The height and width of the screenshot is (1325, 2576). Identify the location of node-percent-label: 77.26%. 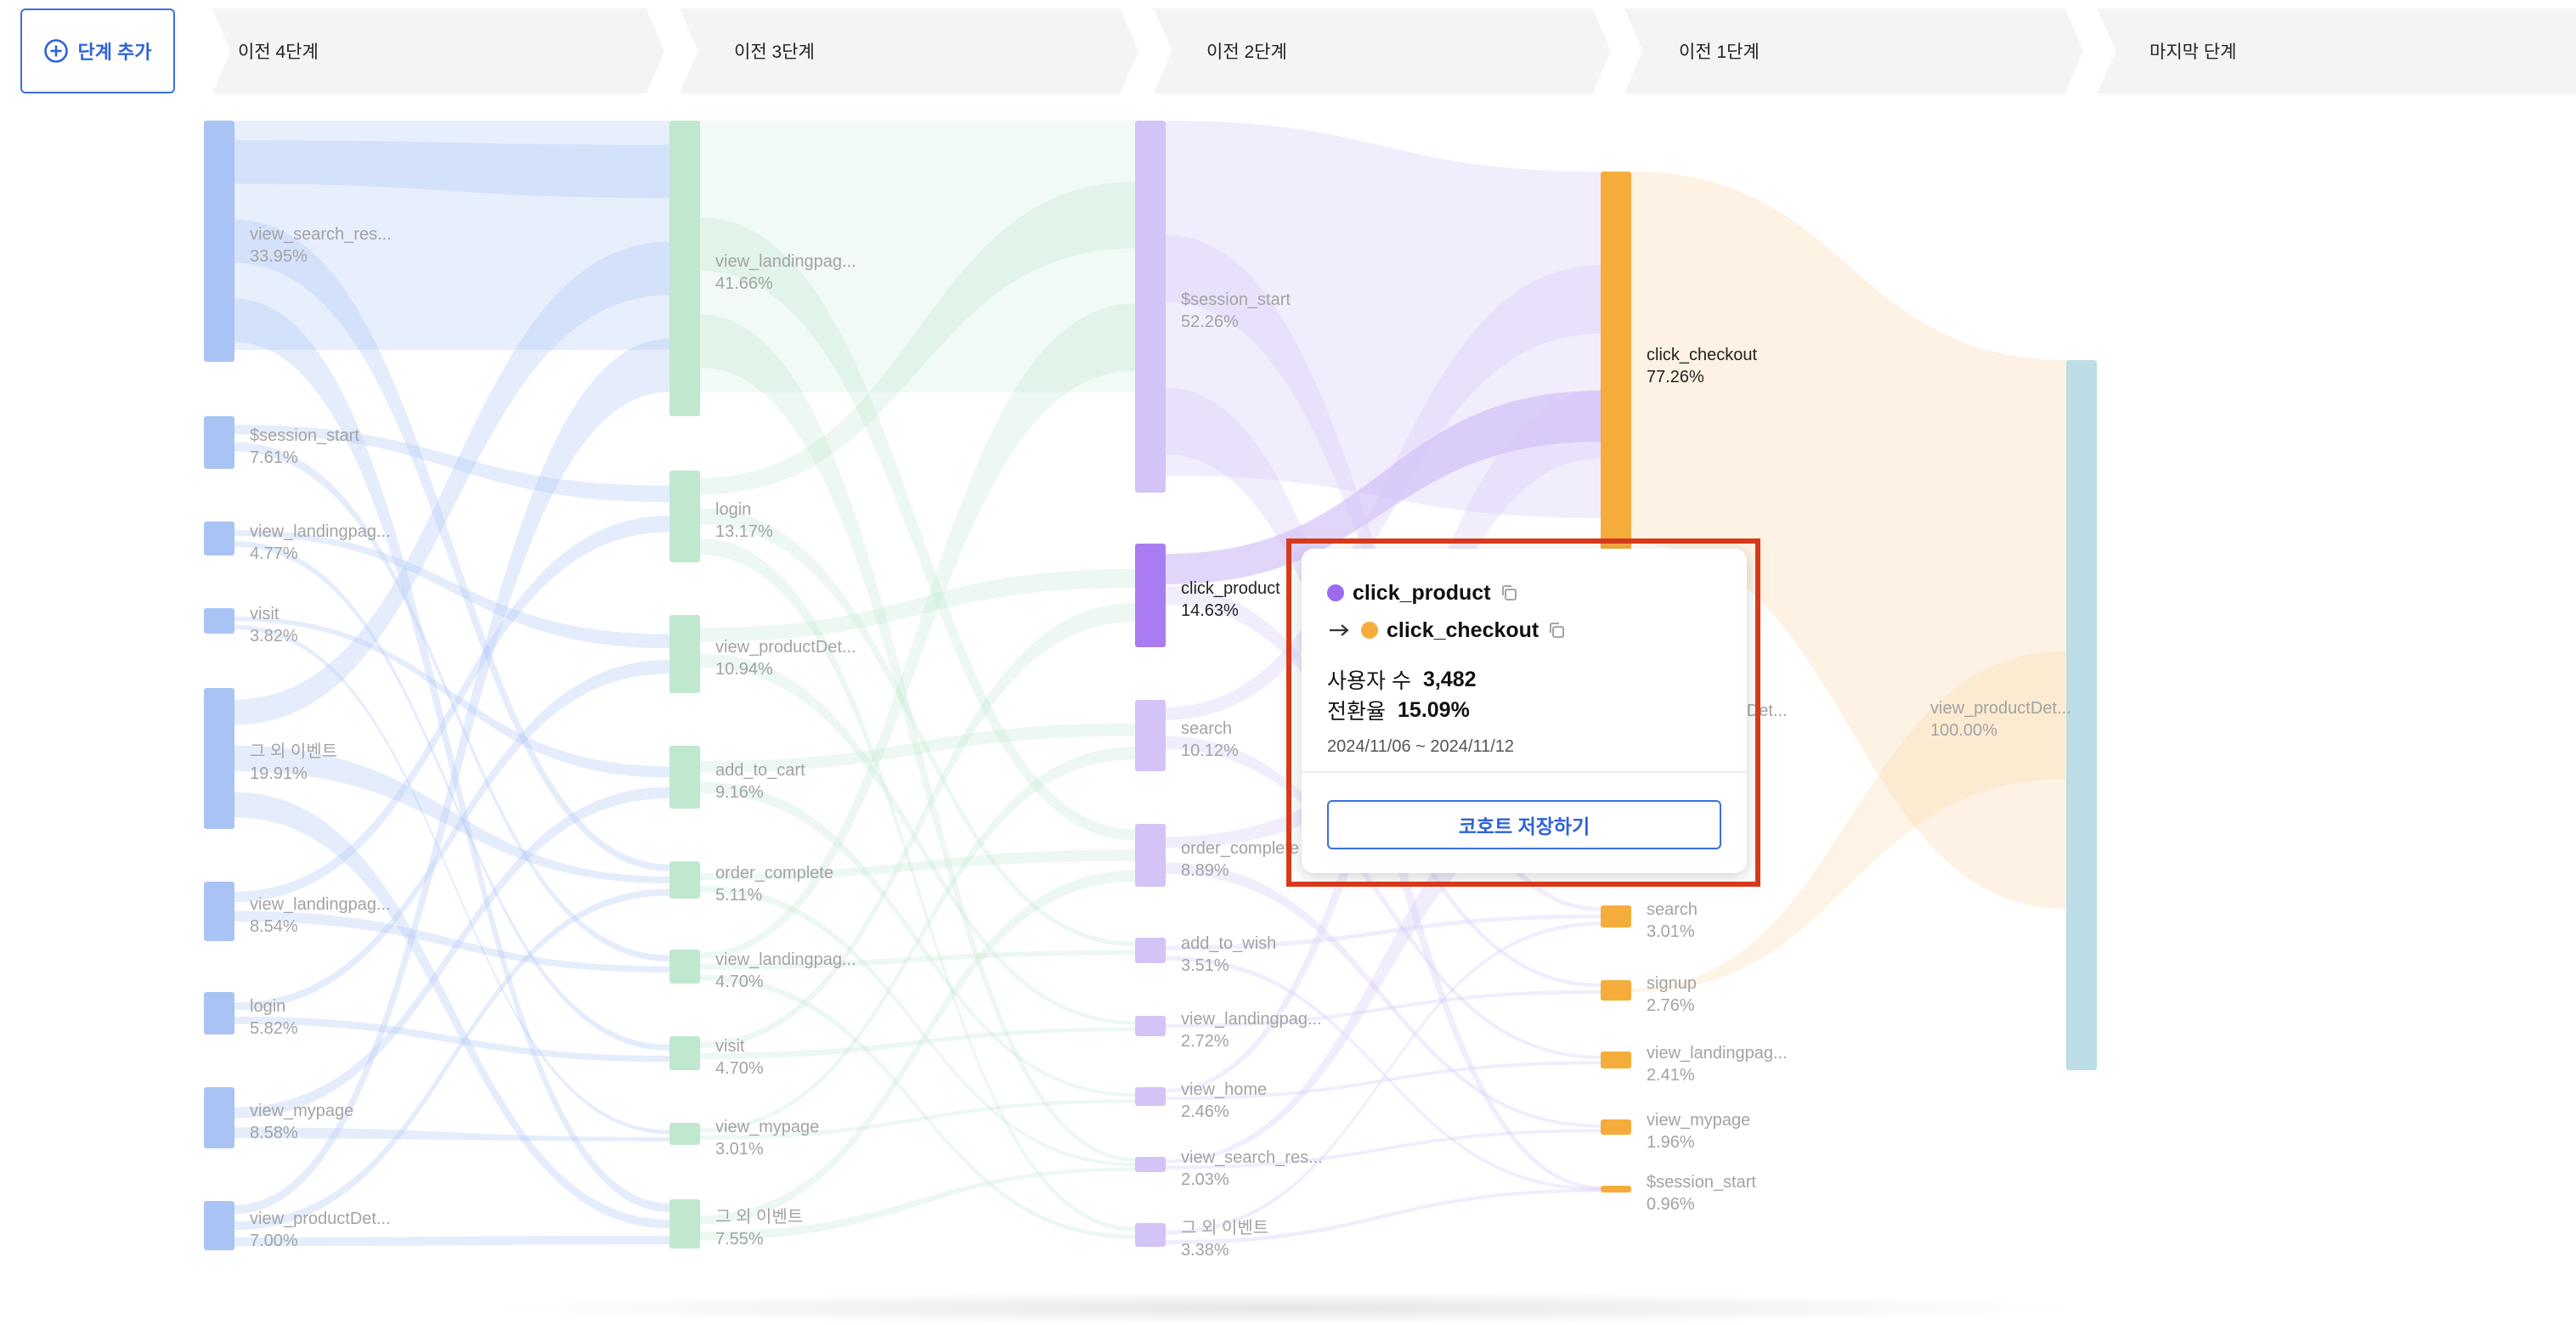
(1675, 377).